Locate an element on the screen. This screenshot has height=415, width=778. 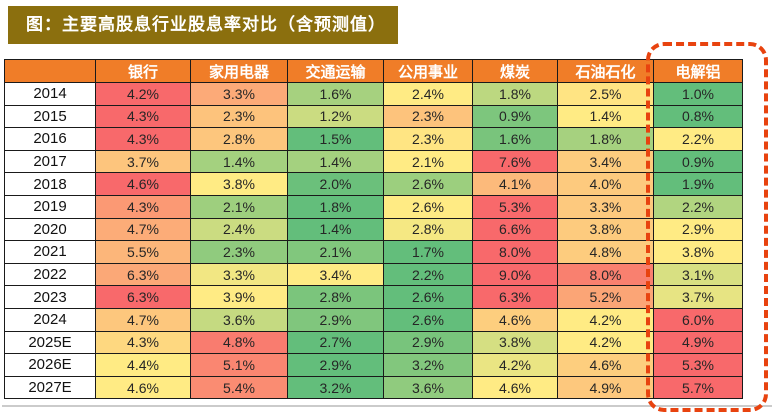
table-header: 银行 家用电器 交通运输 公用事业 煤炭 石油石化 电解铝 is located at coordinates (373, 71).